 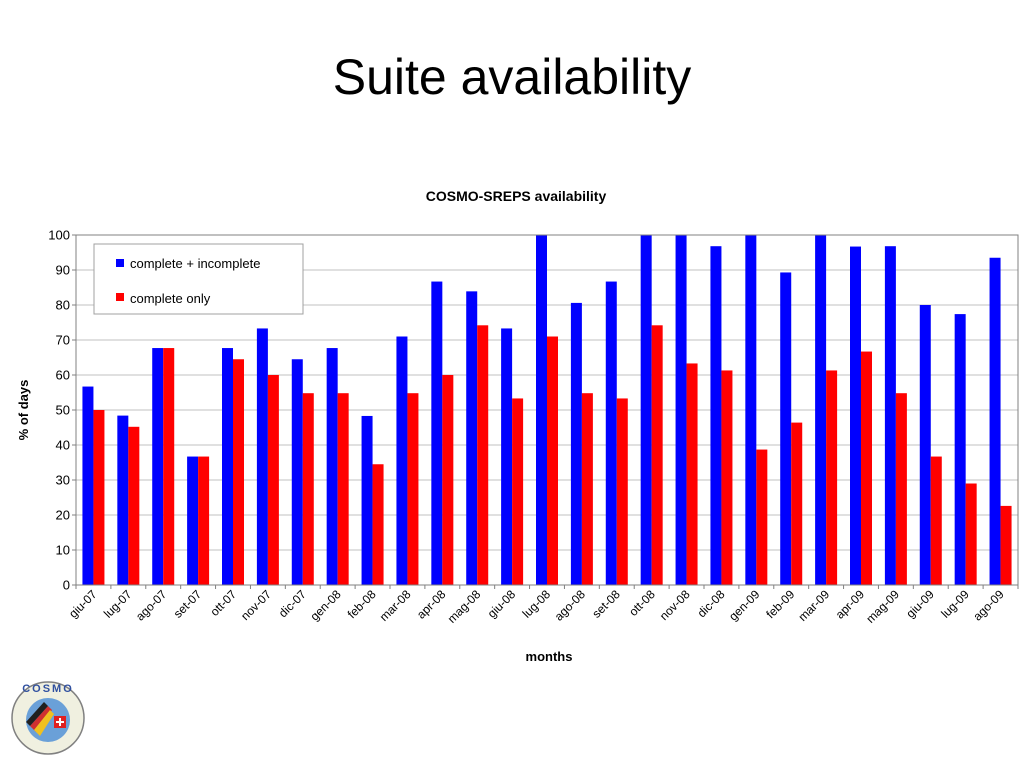 What do you see at coordinates (512, 77) in the screenshot?
I see `slide-title: Suite availability` at bounding box center [512, 77].